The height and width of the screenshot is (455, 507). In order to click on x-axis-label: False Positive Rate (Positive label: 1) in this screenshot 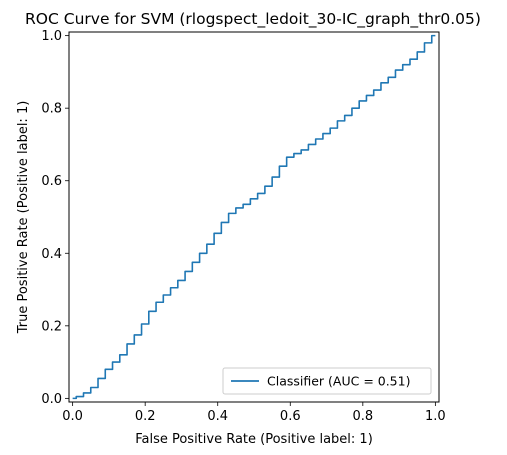, I will do `click(254, 439)`.